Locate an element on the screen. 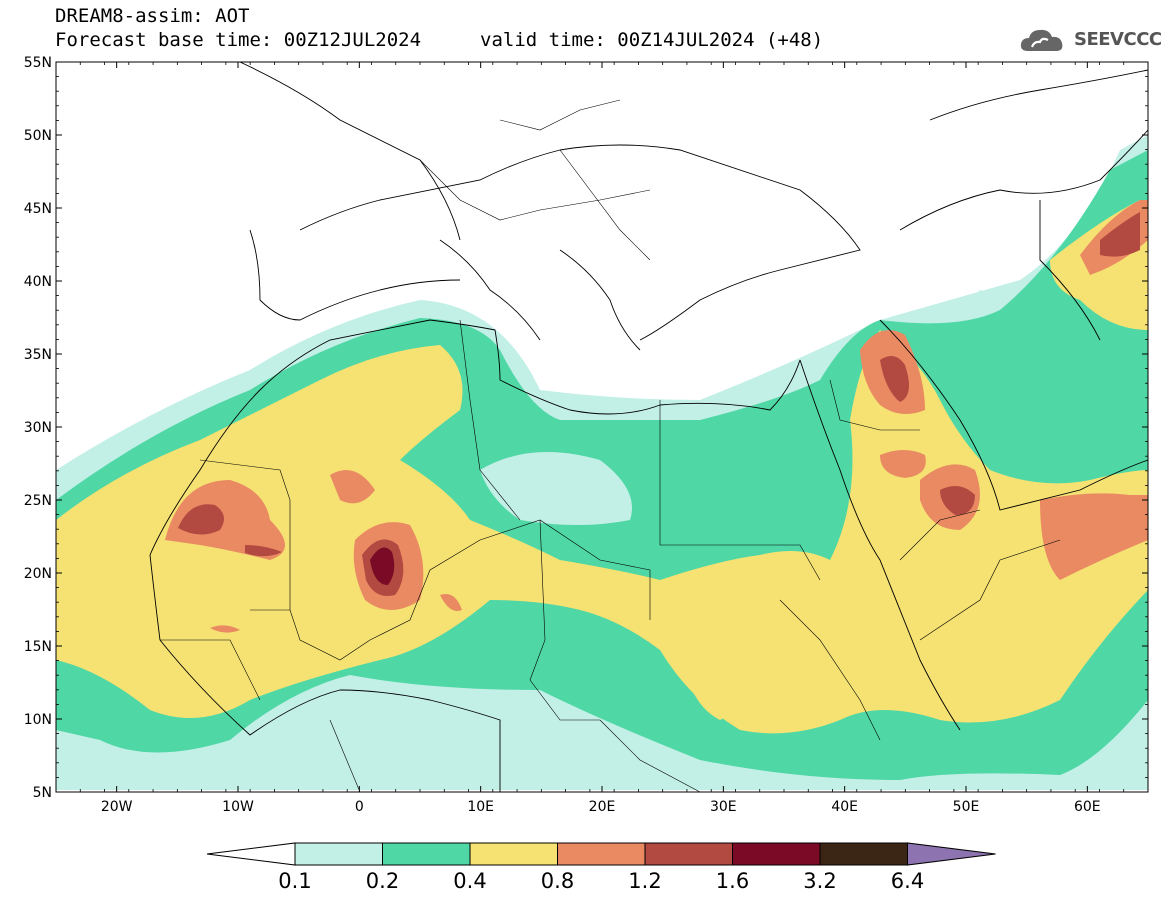  lat-label: 5N is located at coordinates (42, 793).